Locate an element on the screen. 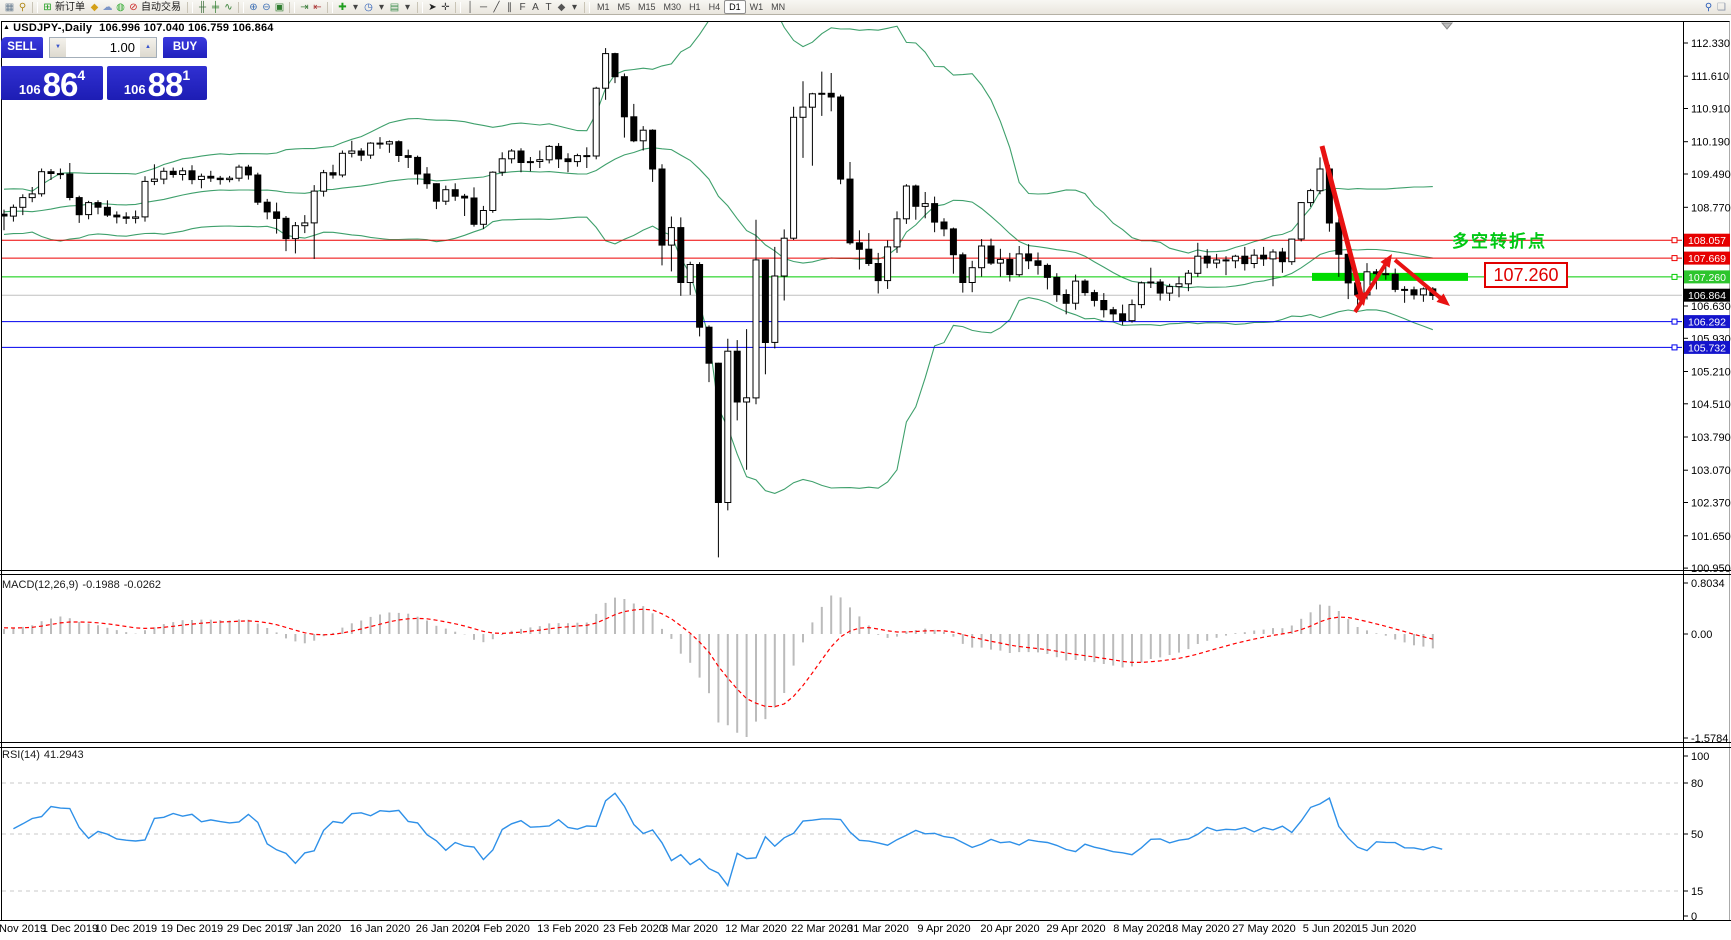 The image size is (1731, 940). autotrade-icon: ⊘ is located at coordinates (133, 7).